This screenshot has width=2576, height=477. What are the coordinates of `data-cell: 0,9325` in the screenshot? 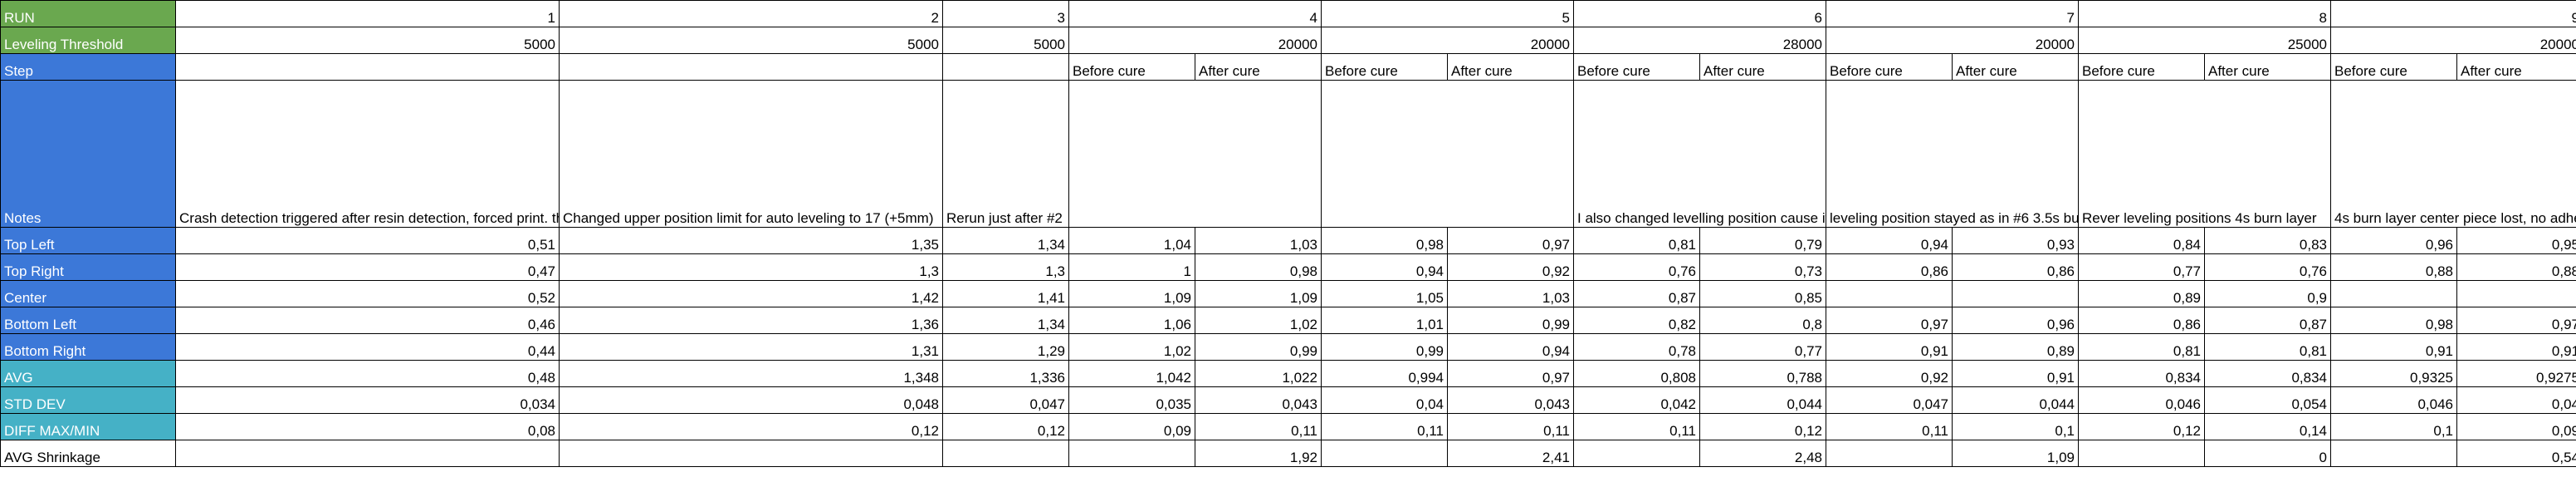 It's located at (2393, 373).